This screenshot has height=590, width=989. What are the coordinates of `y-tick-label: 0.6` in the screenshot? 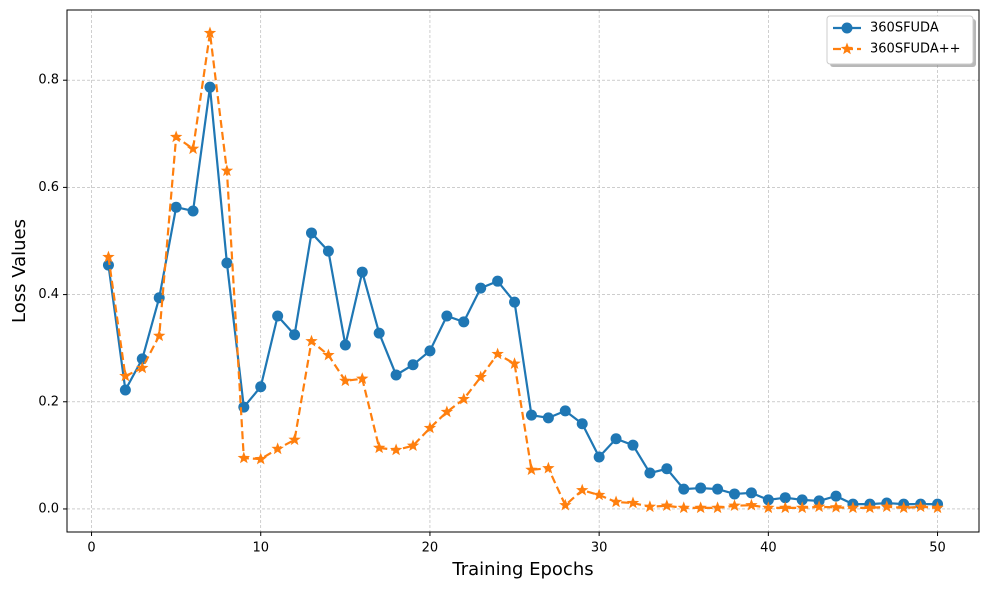 It's located at (48, 187).